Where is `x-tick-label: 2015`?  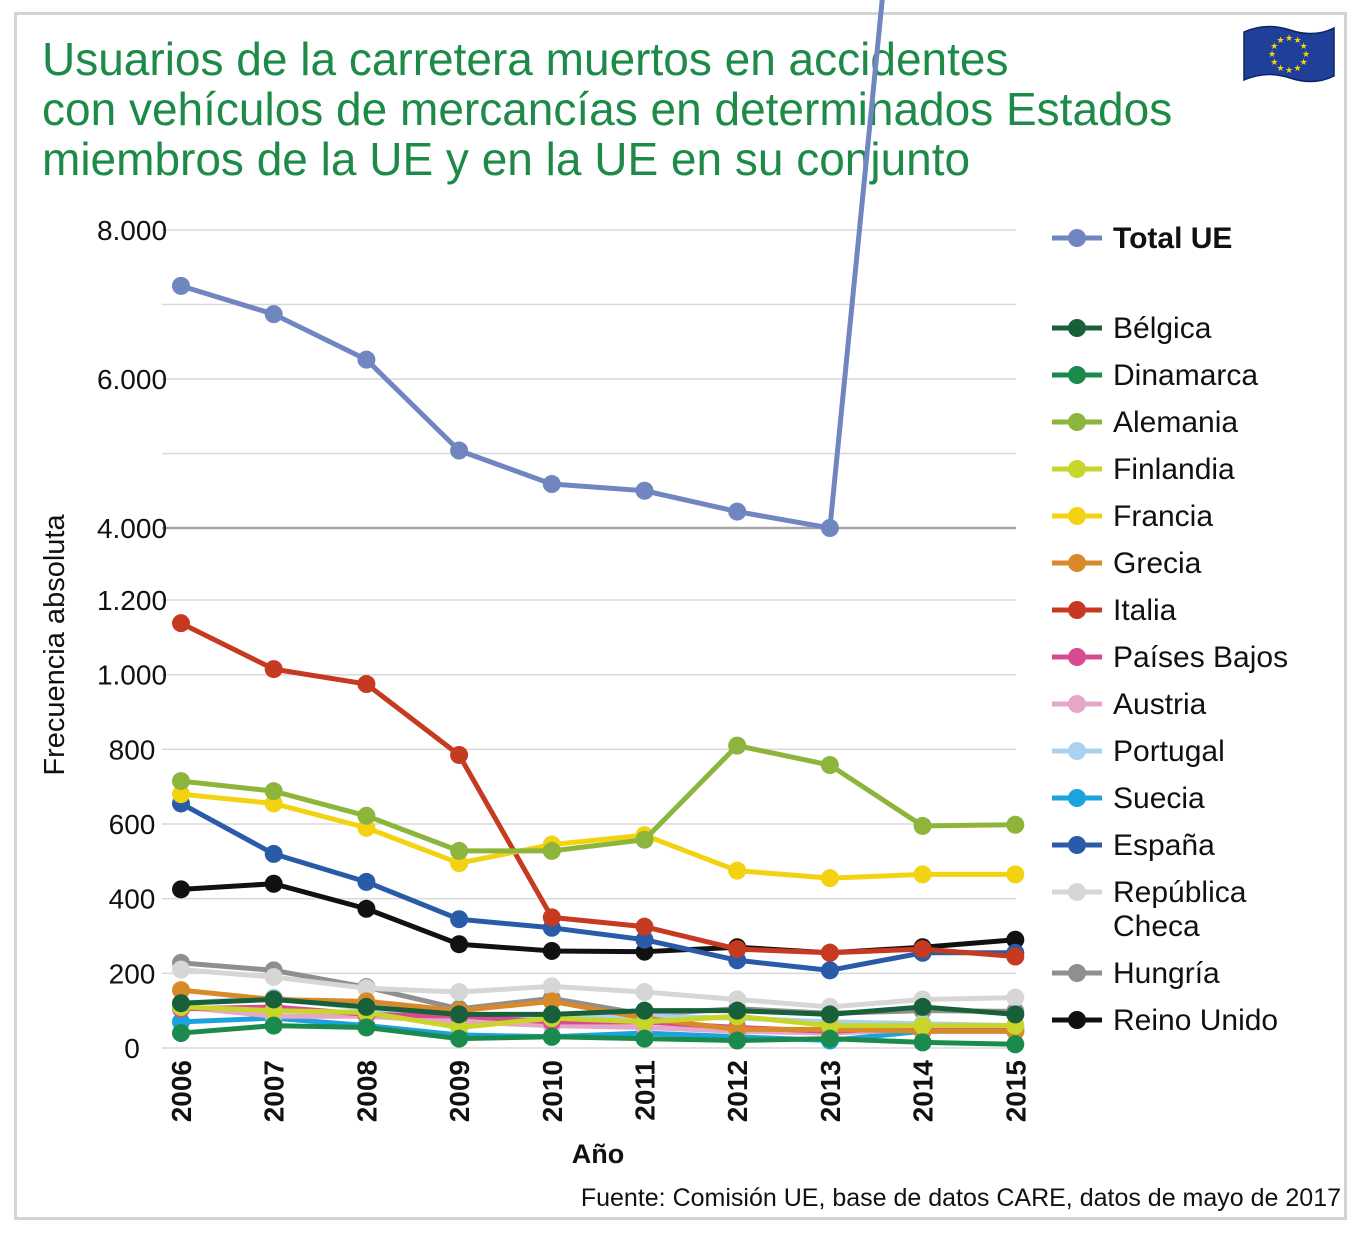
x-tick-label: 2015 is located at coordinates (1015, 1091).